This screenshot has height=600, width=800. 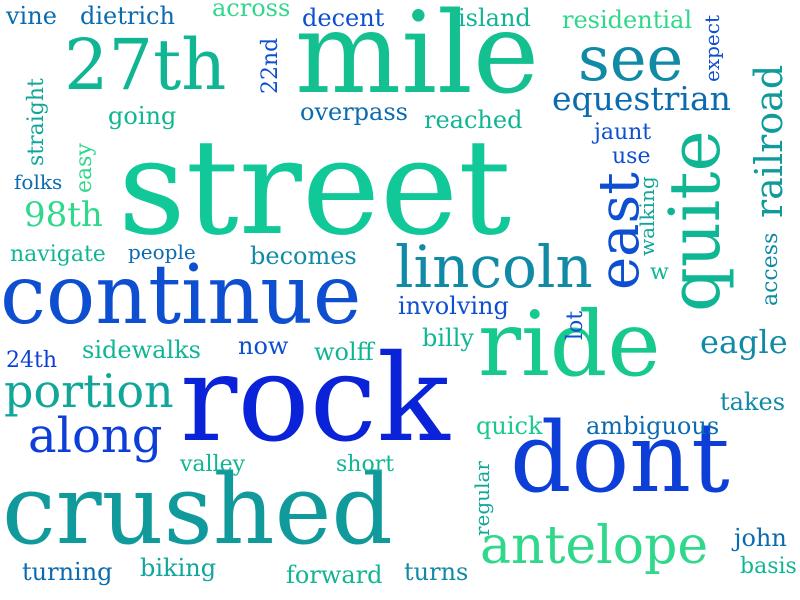 I want to click on word-involving: involving, so click(x=453, y=306).